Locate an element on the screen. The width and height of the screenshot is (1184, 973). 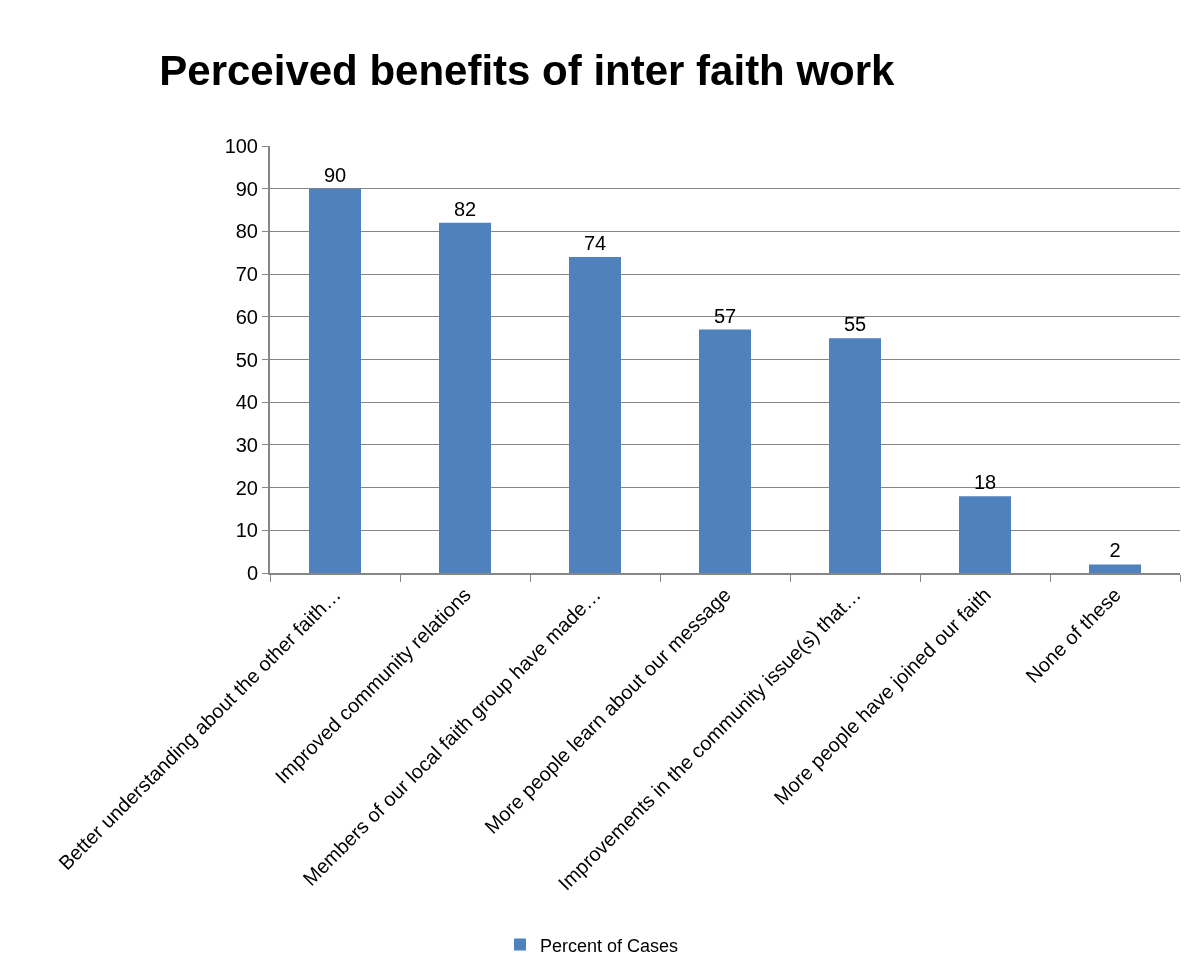
data-label: 82 is located at coordinates (465, 208).